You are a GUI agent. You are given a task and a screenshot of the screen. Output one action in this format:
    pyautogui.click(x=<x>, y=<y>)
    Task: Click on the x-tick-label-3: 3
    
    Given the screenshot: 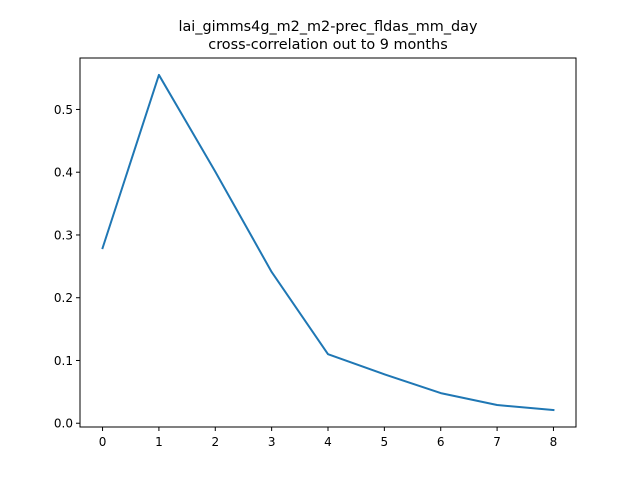 What is the action you would take?
    pyautogui.click(x=272, y=442)
    